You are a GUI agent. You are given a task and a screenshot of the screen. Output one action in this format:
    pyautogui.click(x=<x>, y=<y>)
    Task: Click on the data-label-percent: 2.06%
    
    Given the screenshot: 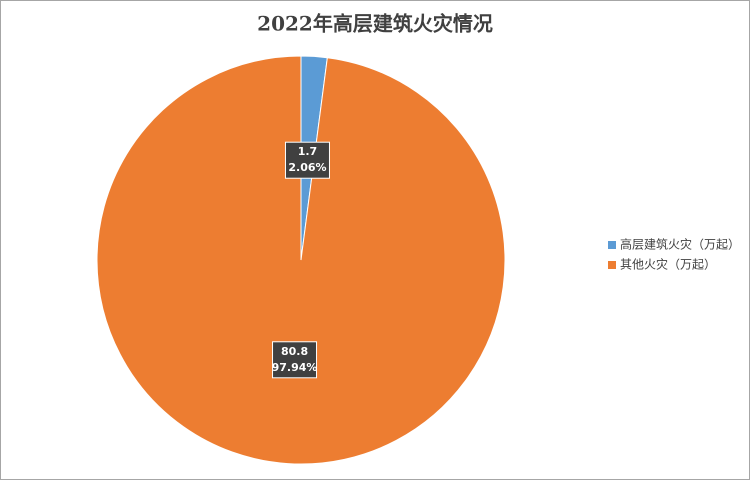 What is the action you would take?
    pyautogui.click(x=307, y=167)
    